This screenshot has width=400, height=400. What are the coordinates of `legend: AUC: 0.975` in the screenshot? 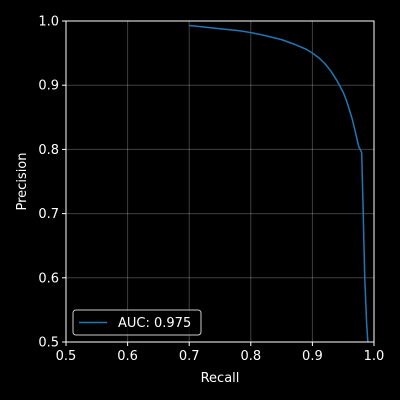 It's located at (137, 322).